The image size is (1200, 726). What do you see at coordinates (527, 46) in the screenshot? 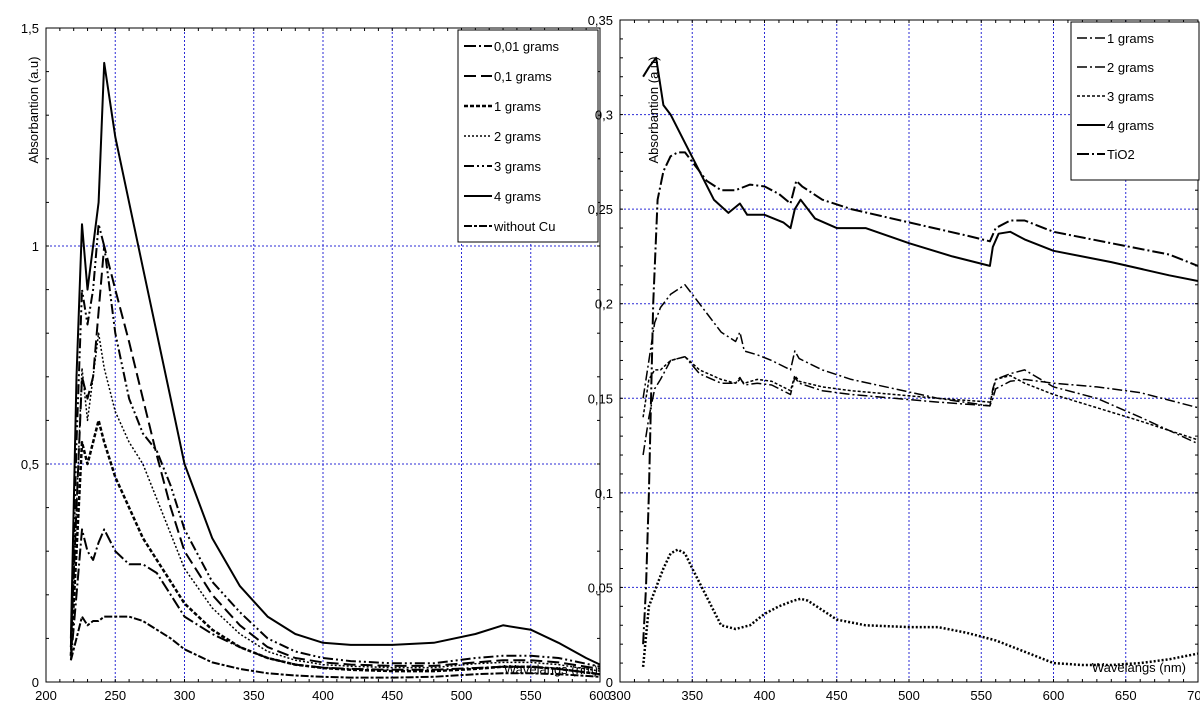
I see `legend-label: 0,01 grams` at bounding box center [527, 46].